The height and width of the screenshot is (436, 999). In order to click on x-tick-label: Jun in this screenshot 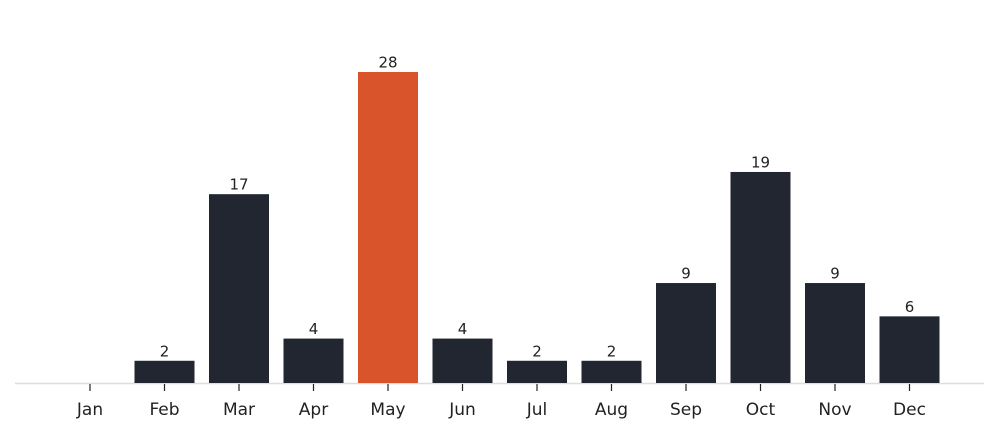, I will do `click(462, 410)`.